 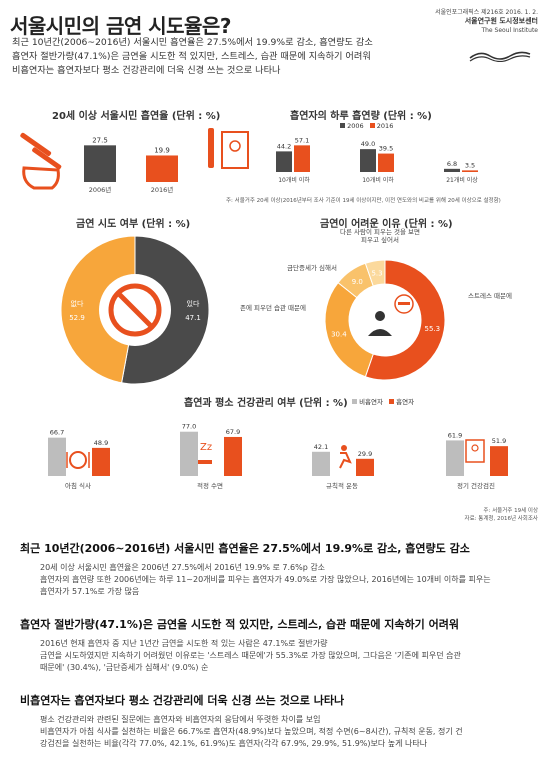 I want to click on data-label: 48.9, so click(x=101, y=443).